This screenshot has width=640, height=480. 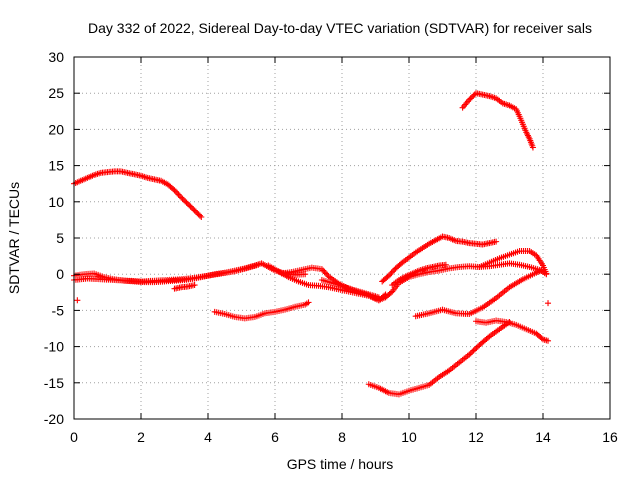 I want to click on y-tick-label: 5, so click(x=60, y=238).